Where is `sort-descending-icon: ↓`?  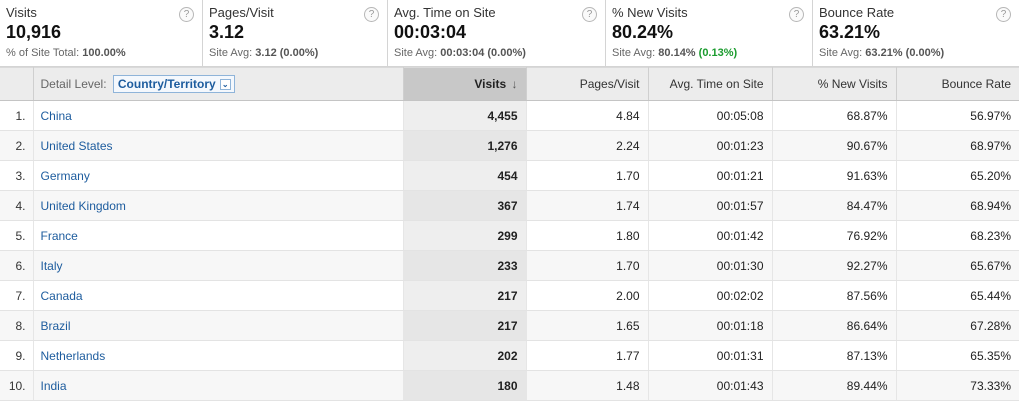
sort-descending-icon: ↓ is located at coordinates (514, 84).